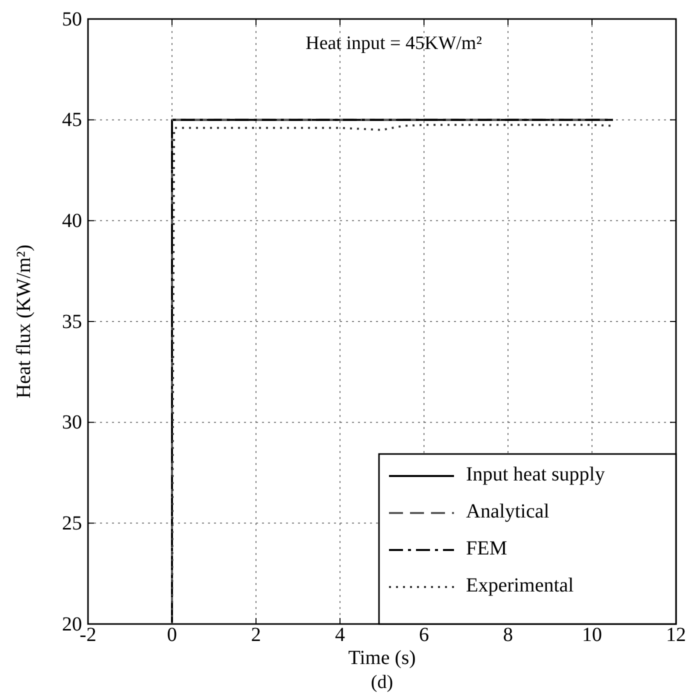  What do you see at coordinates (72, 19) in the screenshot?
I see `y-tick-label: 50` at bounding box center [72, 19].